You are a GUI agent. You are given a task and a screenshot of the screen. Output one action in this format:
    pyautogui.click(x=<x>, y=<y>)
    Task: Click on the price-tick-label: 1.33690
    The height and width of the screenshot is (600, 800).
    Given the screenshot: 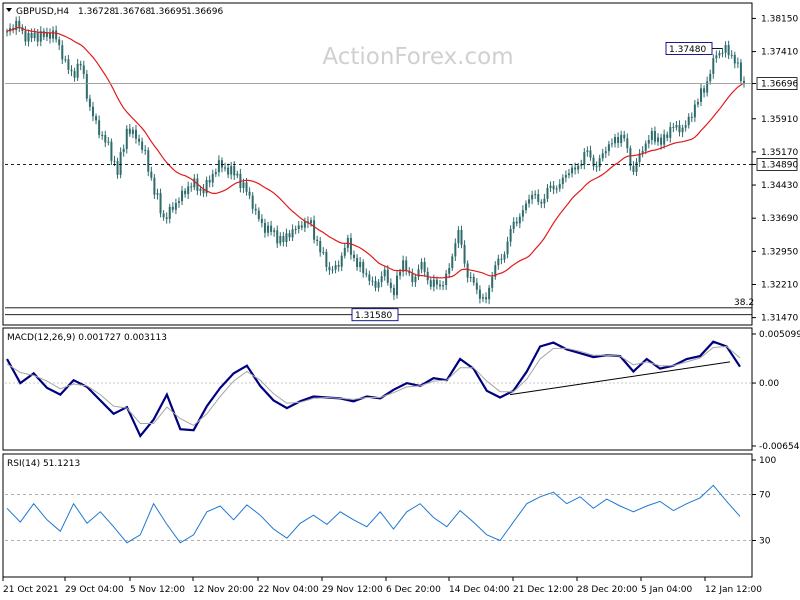 What is the action you would take?
    pyautogui.click(x=779, y=219)
    